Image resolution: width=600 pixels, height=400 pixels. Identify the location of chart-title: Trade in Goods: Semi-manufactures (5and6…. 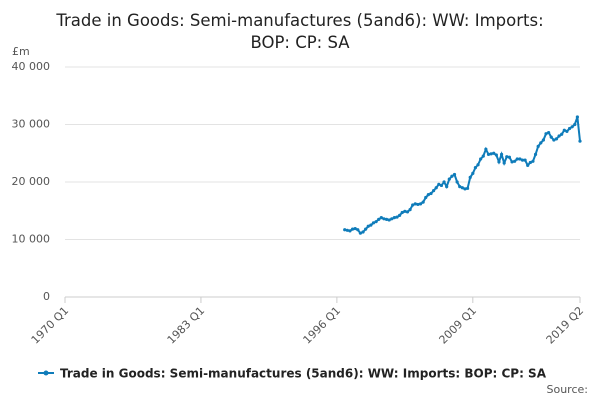
(299, 31).